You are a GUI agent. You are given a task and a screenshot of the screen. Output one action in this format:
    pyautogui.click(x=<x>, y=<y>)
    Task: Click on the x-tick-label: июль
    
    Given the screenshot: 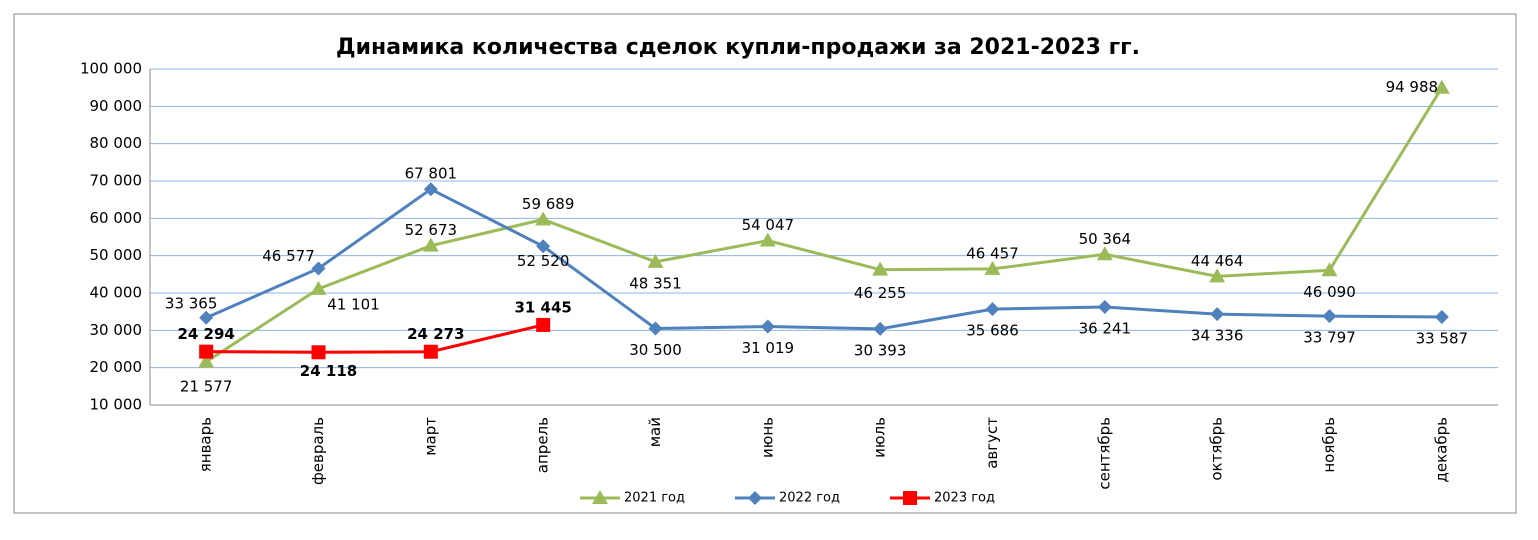 What is the action you would take?
    pyautogui.click(x=880, y=437)
    